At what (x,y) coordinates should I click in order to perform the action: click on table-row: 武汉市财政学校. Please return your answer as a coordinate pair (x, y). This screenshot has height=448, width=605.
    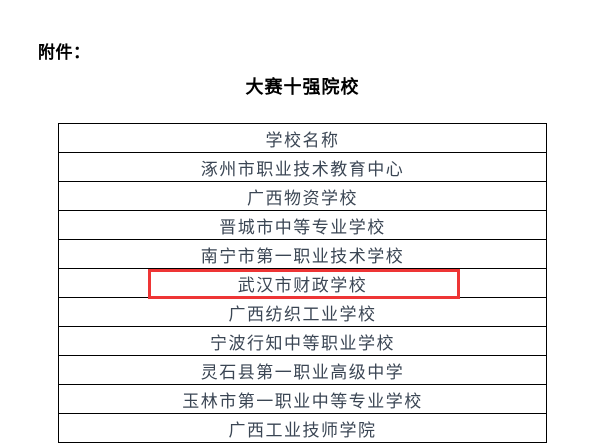
    Looking at the image, I should click on (302, 283).